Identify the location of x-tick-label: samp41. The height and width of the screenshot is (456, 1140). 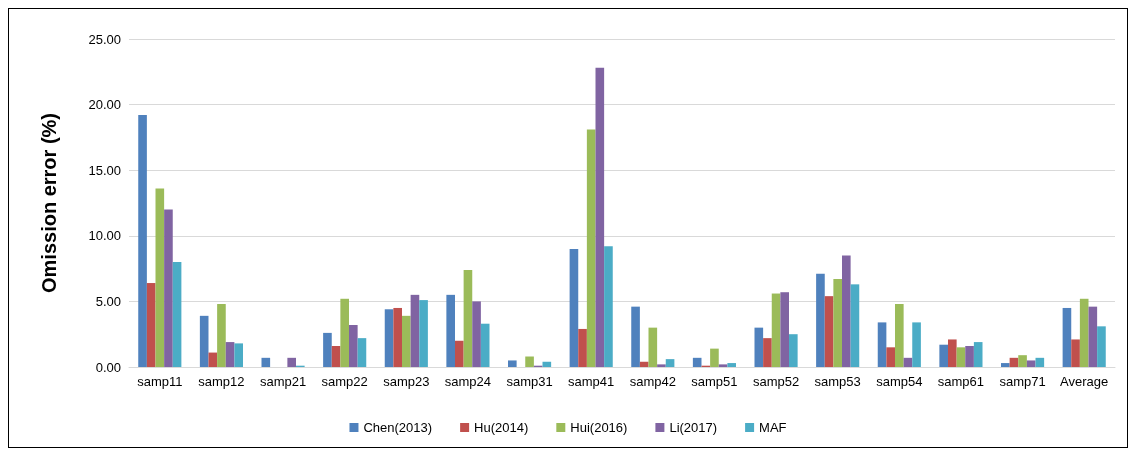
(591, 381).